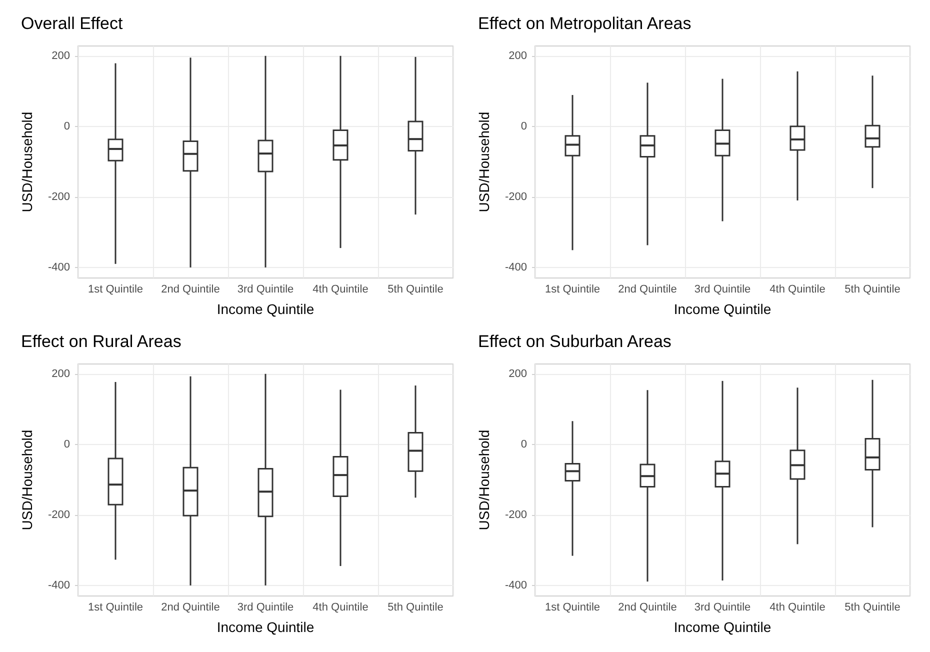  What do you see at coordinates (585, 23) in the screenshot?
I see `chart-title: Effect on Metropolitan Areas` at bounding box center [585, 23].